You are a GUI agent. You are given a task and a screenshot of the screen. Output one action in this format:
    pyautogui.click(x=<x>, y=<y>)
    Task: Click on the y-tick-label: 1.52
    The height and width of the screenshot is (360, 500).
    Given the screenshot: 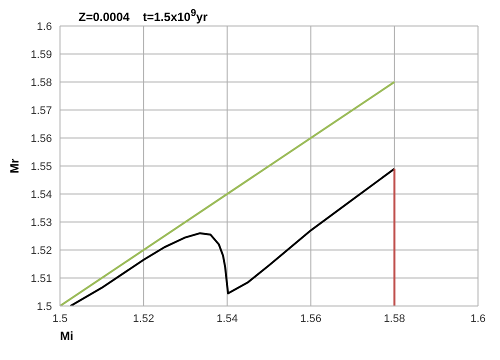 What is the action you would take?
    pyautogui.click(x=41, y=250)
    